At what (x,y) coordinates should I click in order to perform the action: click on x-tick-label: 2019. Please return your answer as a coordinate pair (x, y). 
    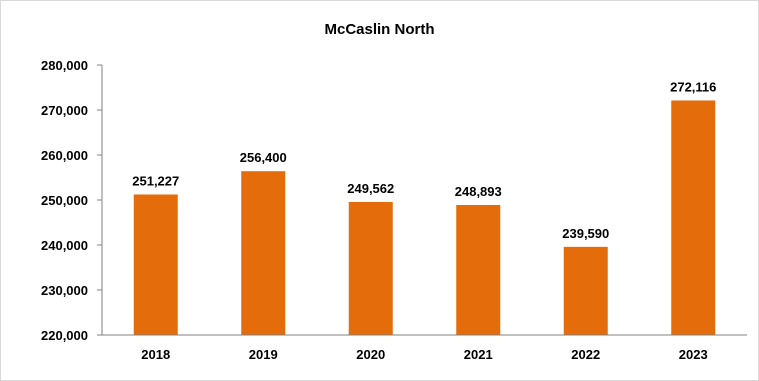
    Looking at the image, I should click on (263, 354).